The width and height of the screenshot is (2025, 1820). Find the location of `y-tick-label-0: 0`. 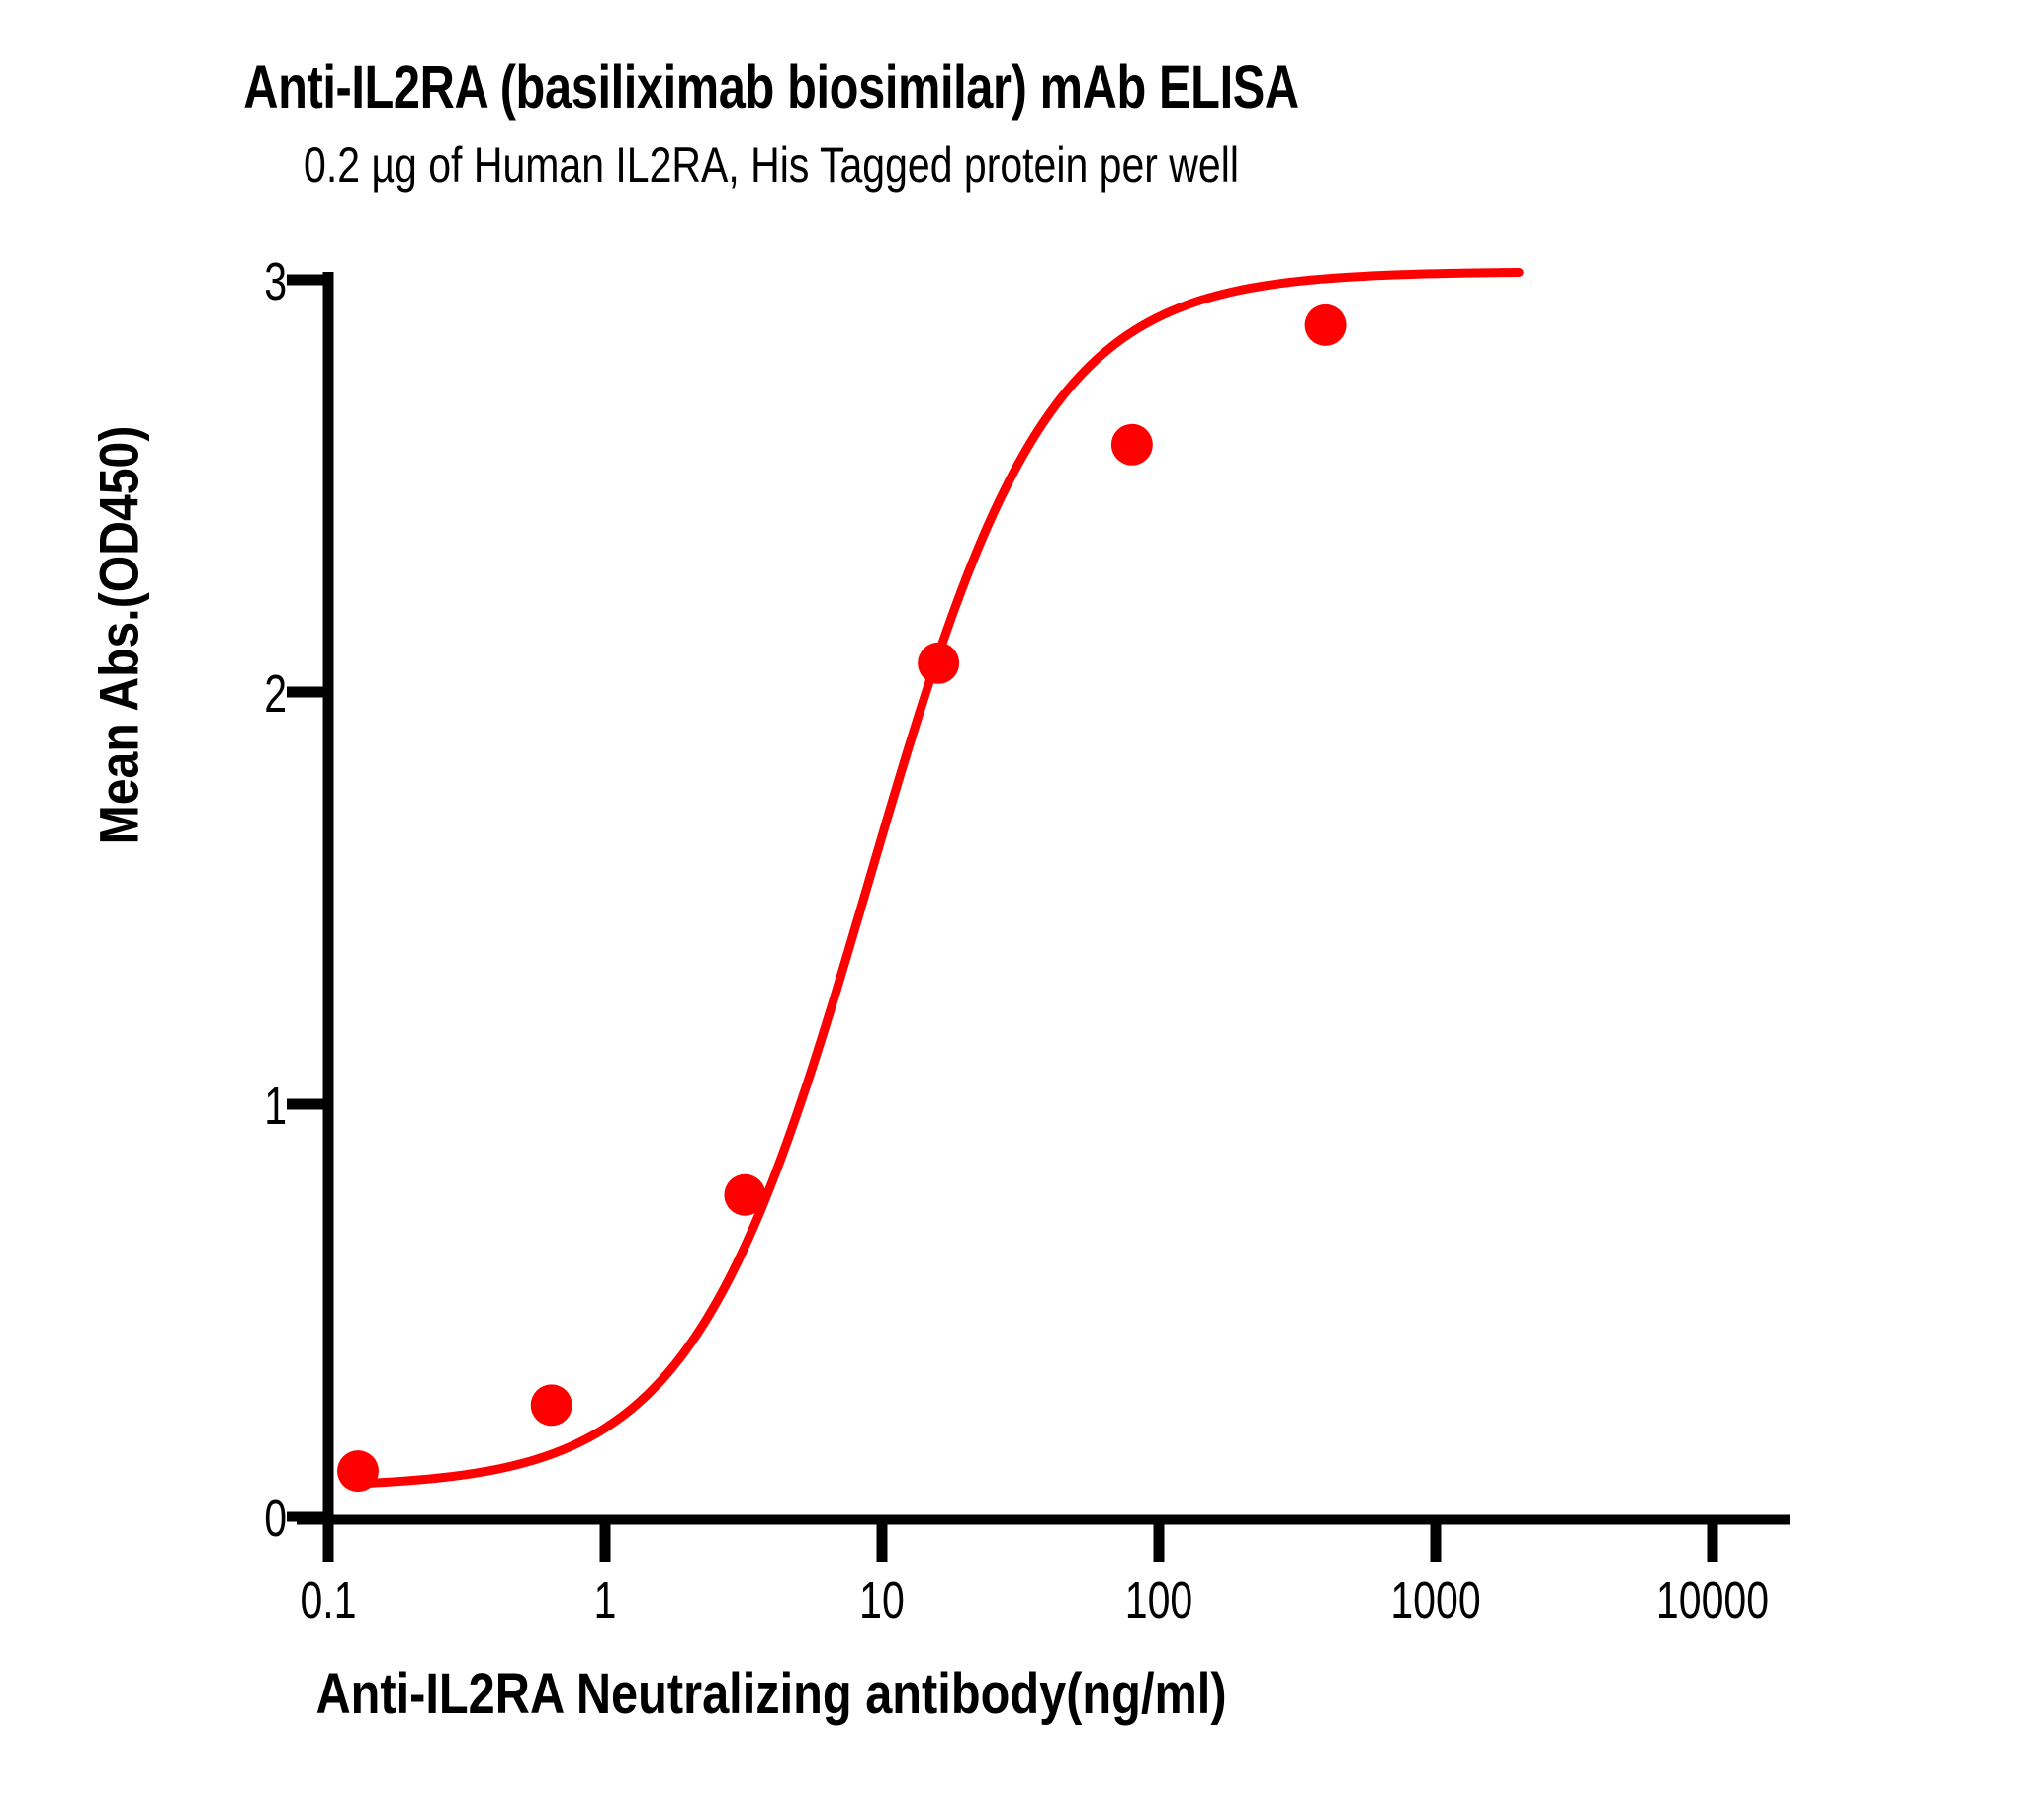

y-tick-label-0: 0 is located at coordinates (275, 1518).